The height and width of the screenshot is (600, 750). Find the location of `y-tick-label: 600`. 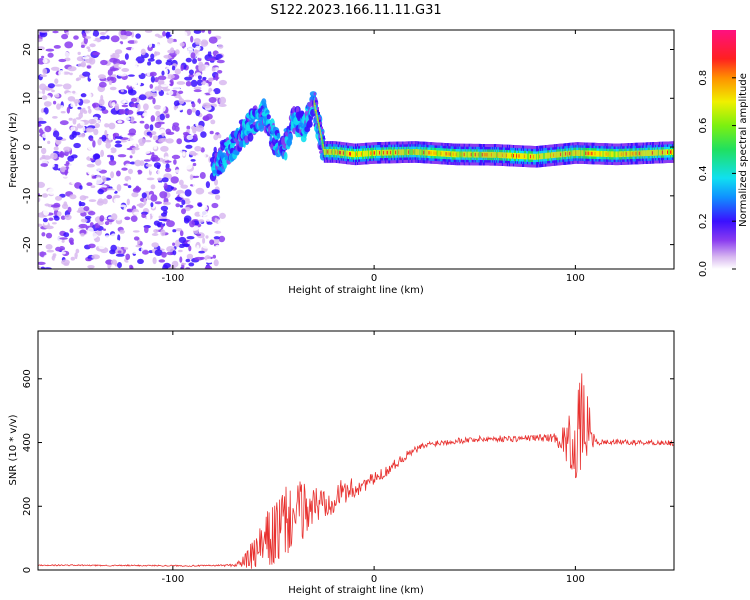

y-tick-label: 600 is located at coordinates (27, 378).